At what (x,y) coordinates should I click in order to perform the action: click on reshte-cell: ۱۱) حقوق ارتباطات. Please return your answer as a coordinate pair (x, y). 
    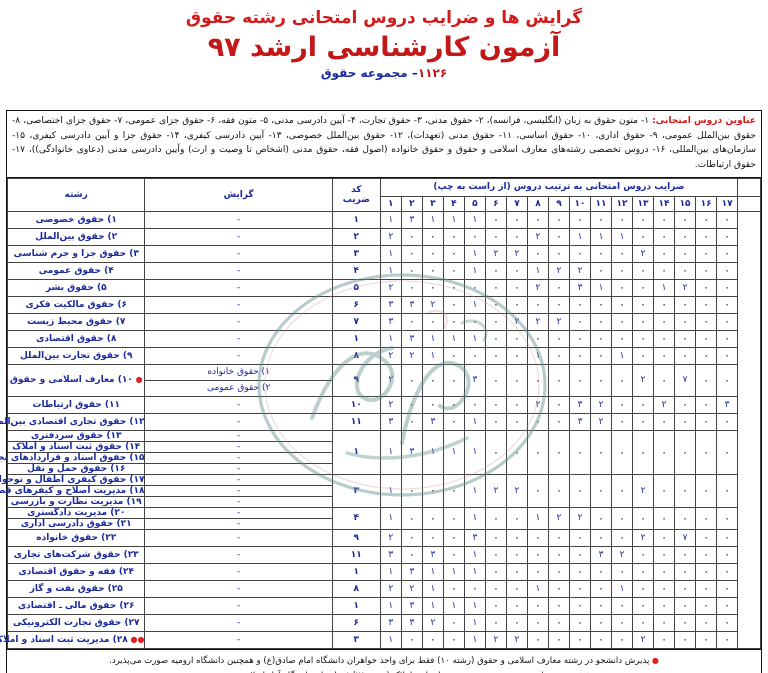
    Looking at the image, I should click on (76, 404).